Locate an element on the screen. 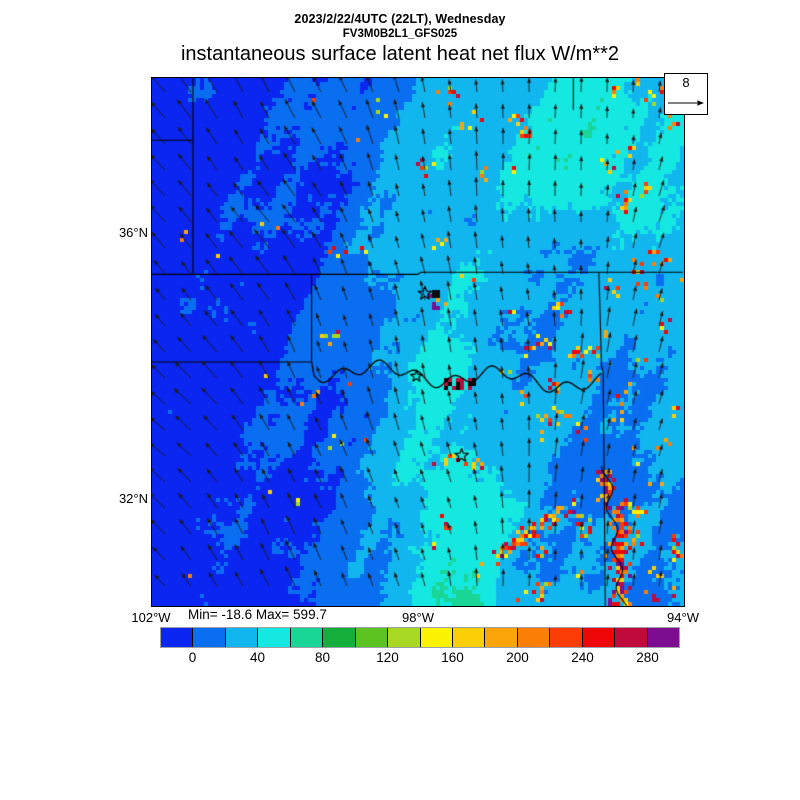  date-title: 2023/2/22/4UTC (22LT), Wednesday is located at coordinates (400, 19).